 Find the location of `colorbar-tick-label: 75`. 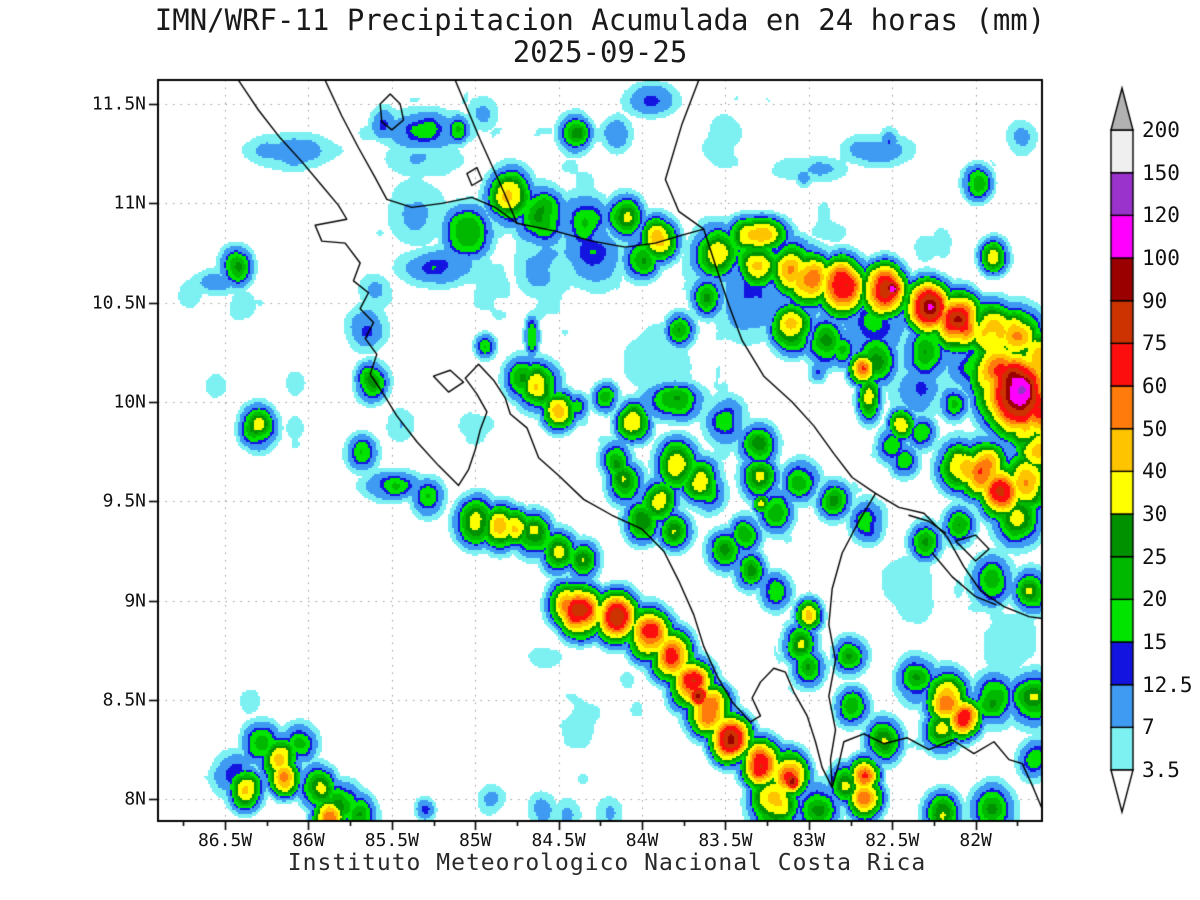

colorbar-tick-label: 75 is located at coordinates (1155, 343).